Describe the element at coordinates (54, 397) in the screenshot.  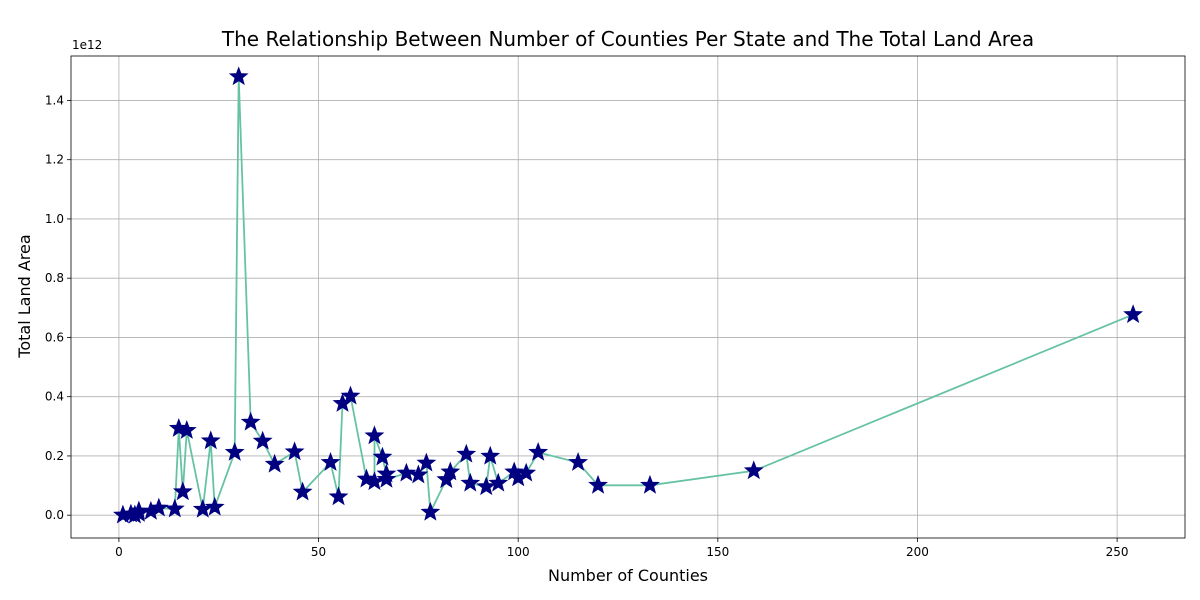
I see `y-tick-label: 0.4` at that location.